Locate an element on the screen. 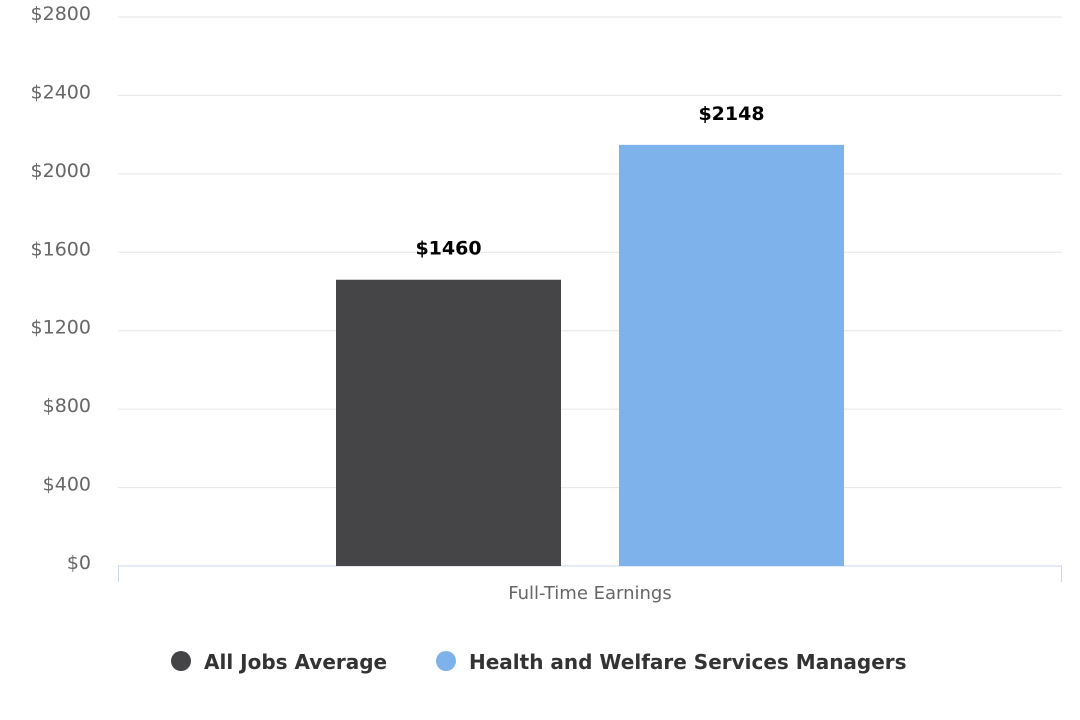 This screenshot has height=720, width=1080. legend-item-health-welfare-managers: Health and Welfare Services Managers is located at coordinates (671, 662).